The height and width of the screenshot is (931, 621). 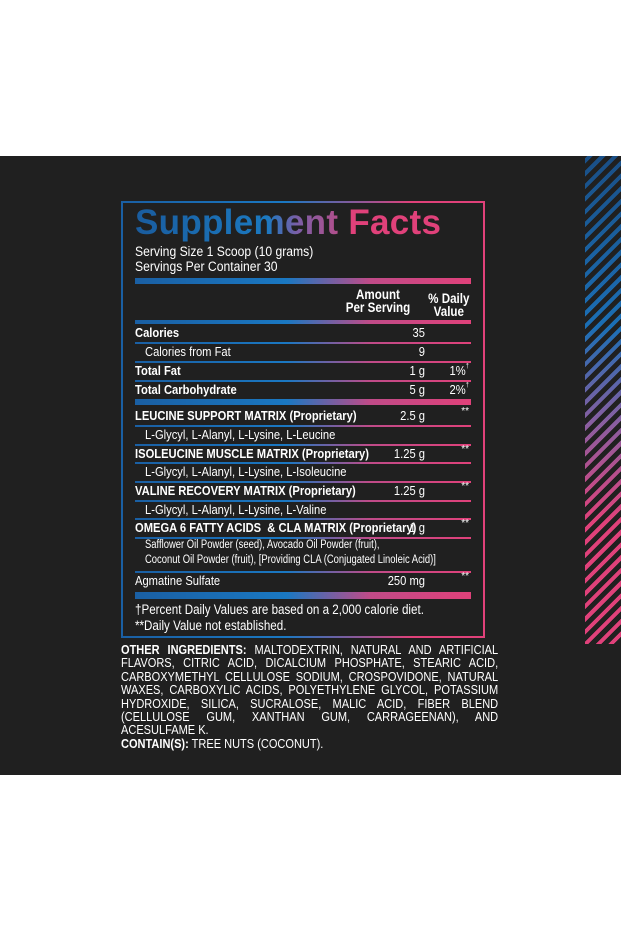 What do you see at coordinates (457, 389) in the screenshot?
I see `dv-value: 2%` at bounding box center [457, 389].